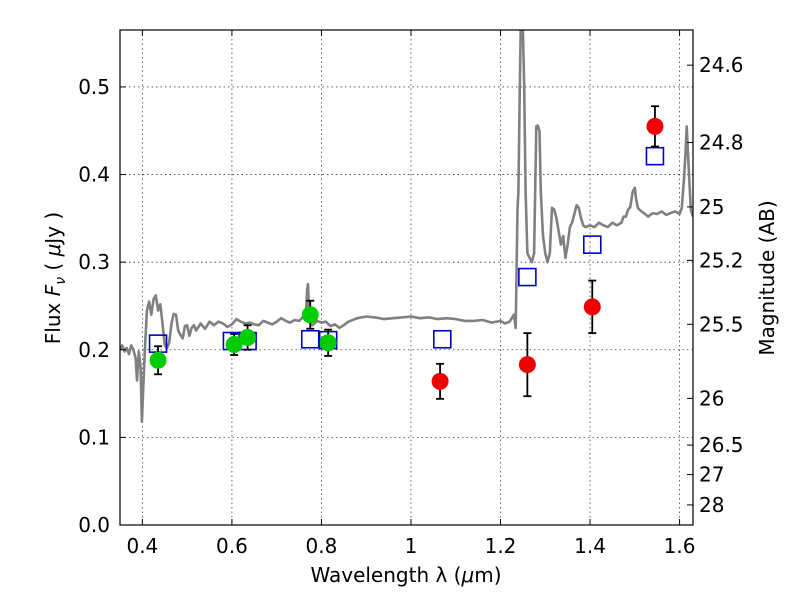 This screenshot has height=600, width=800. What do you see at coordinates (767, 277) in the screenshot?
I see `y-right-axis-label: Magnitude (AB)` at bounding box center [767, 277].